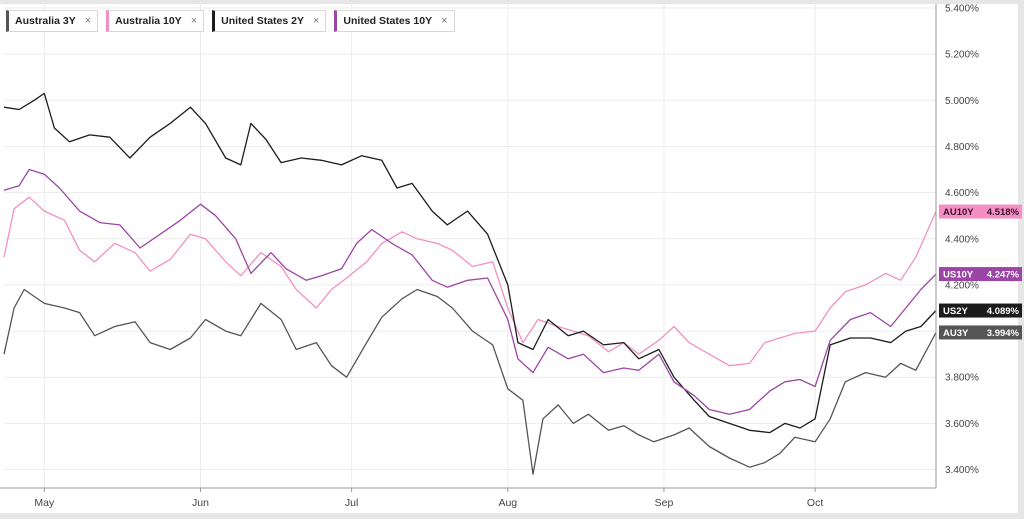  Describe the element at coordinates (388, 21) in the screenshot. I see `legend-label: United States 10Y` at that location.